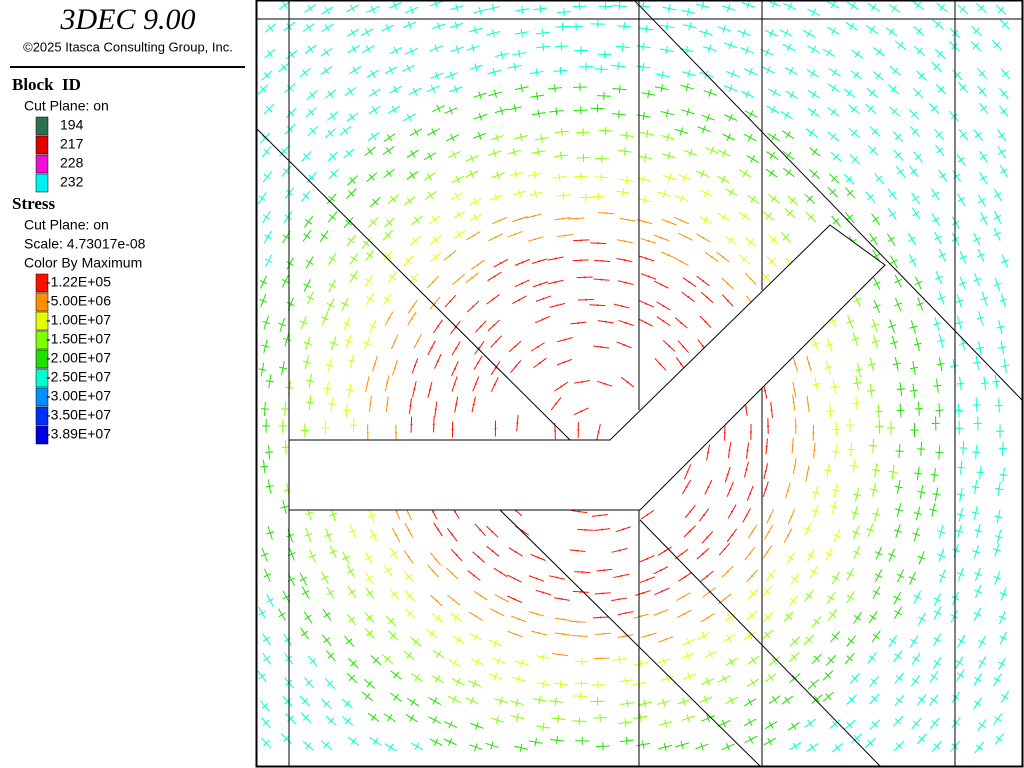 This screenshot has height=768, width=1024. I want to click on legend-title: Stress, so click(34, 203).